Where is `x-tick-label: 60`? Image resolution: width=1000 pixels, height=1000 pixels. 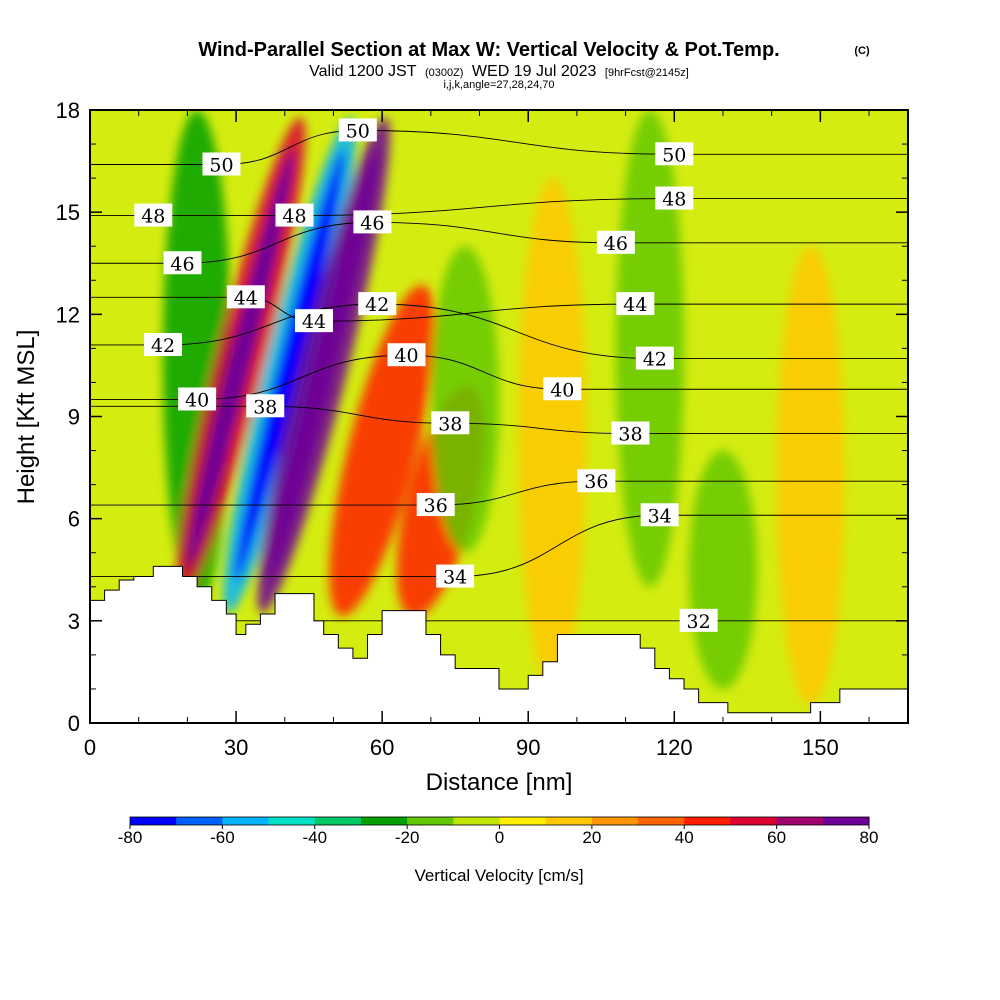 x-tick-label: 60 is located at coordinates (382, 747).